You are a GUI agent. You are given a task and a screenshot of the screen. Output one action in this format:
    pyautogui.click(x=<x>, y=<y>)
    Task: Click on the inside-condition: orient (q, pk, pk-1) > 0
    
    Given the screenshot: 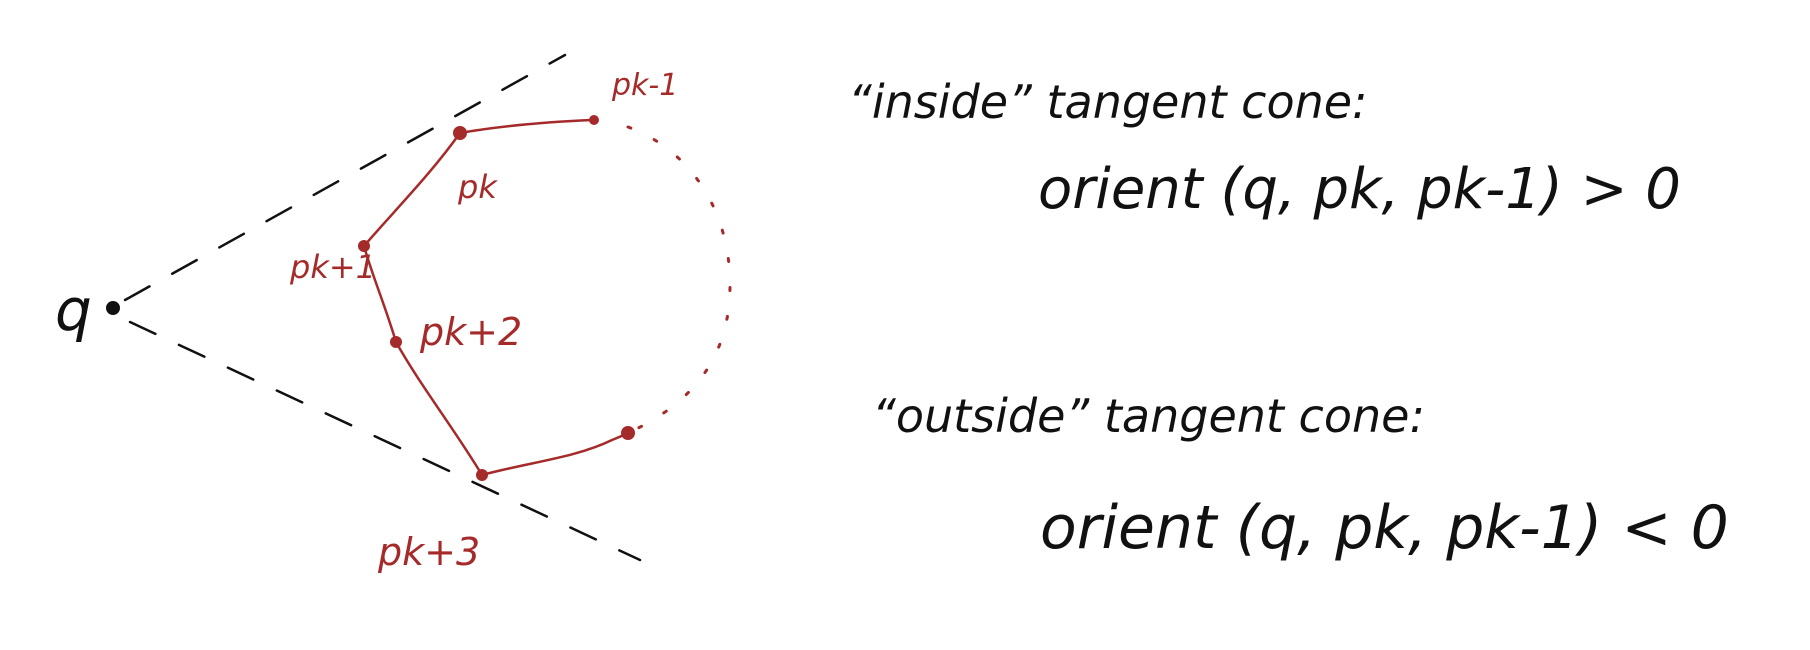 What is the action you would take?
    pyautogui.click(x=1359, y=189)
    